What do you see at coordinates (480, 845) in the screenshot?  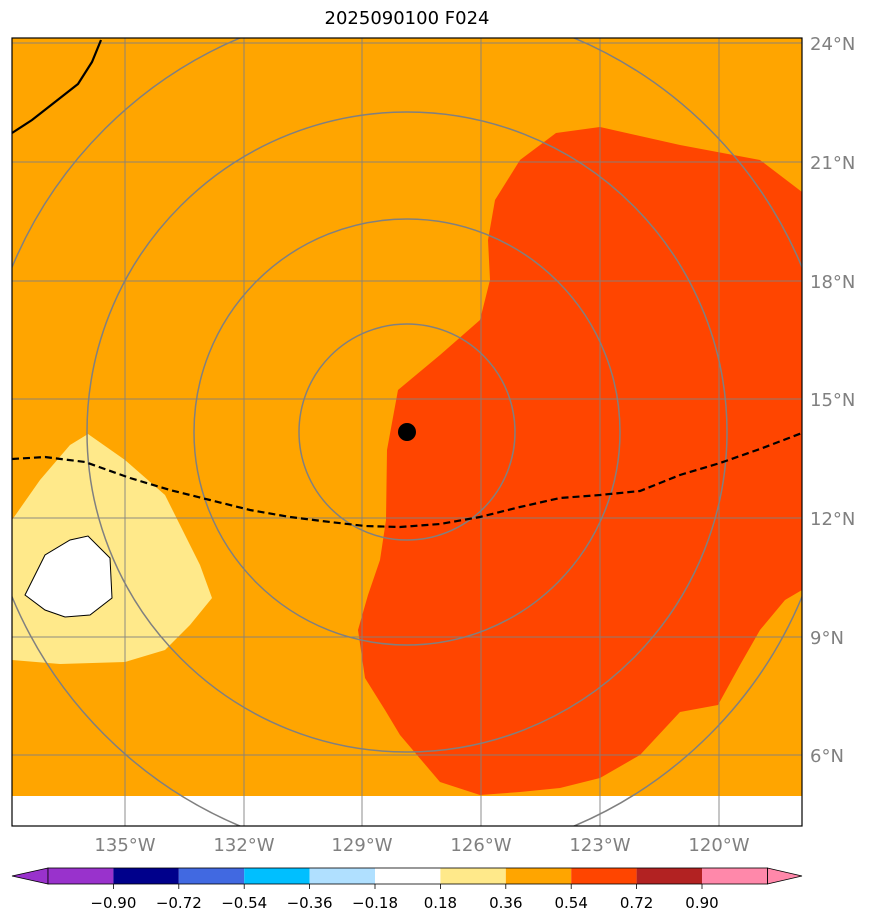 I see `lon-label: 126°W` at bounding box center [480, 845].